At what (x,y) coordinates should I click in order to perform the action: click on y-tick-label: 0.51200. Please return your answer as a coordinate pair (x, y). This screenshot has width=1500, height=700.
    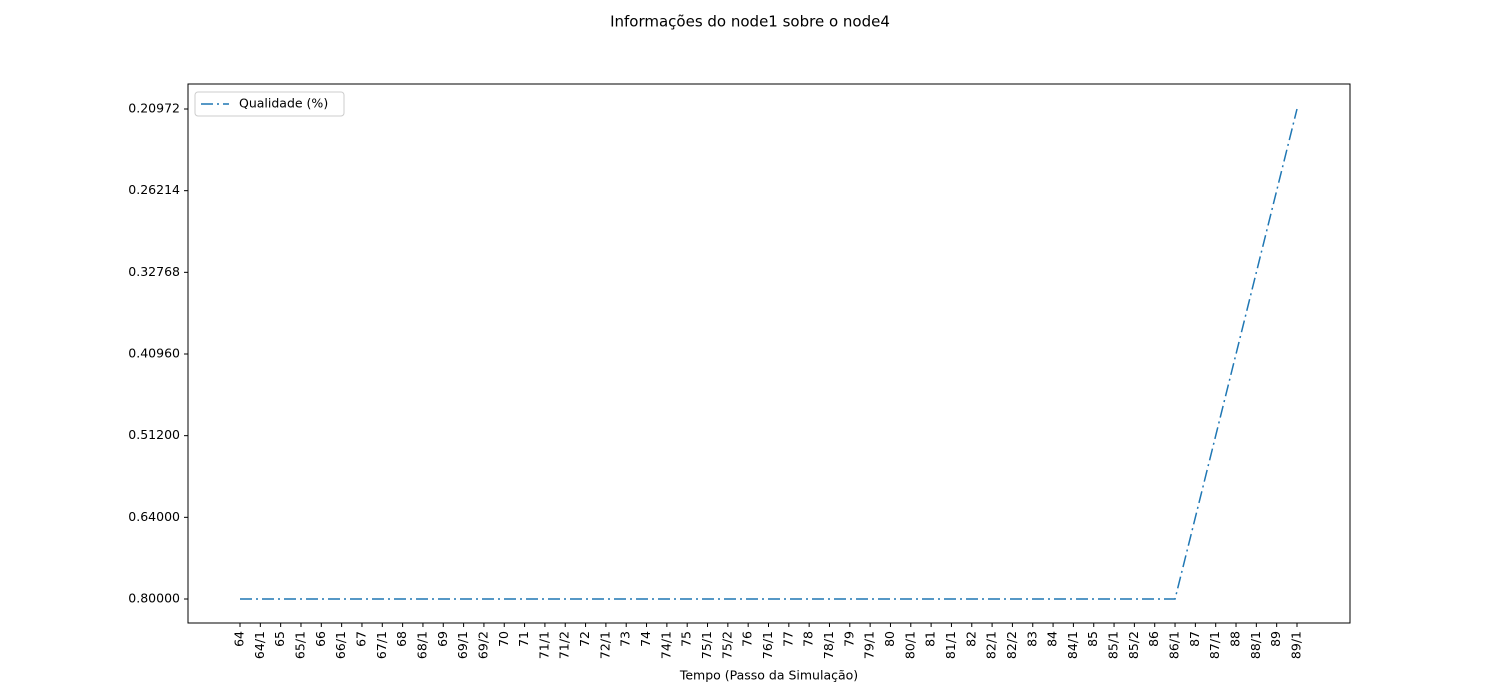
    Looking at the image, I should click on (154, 434).